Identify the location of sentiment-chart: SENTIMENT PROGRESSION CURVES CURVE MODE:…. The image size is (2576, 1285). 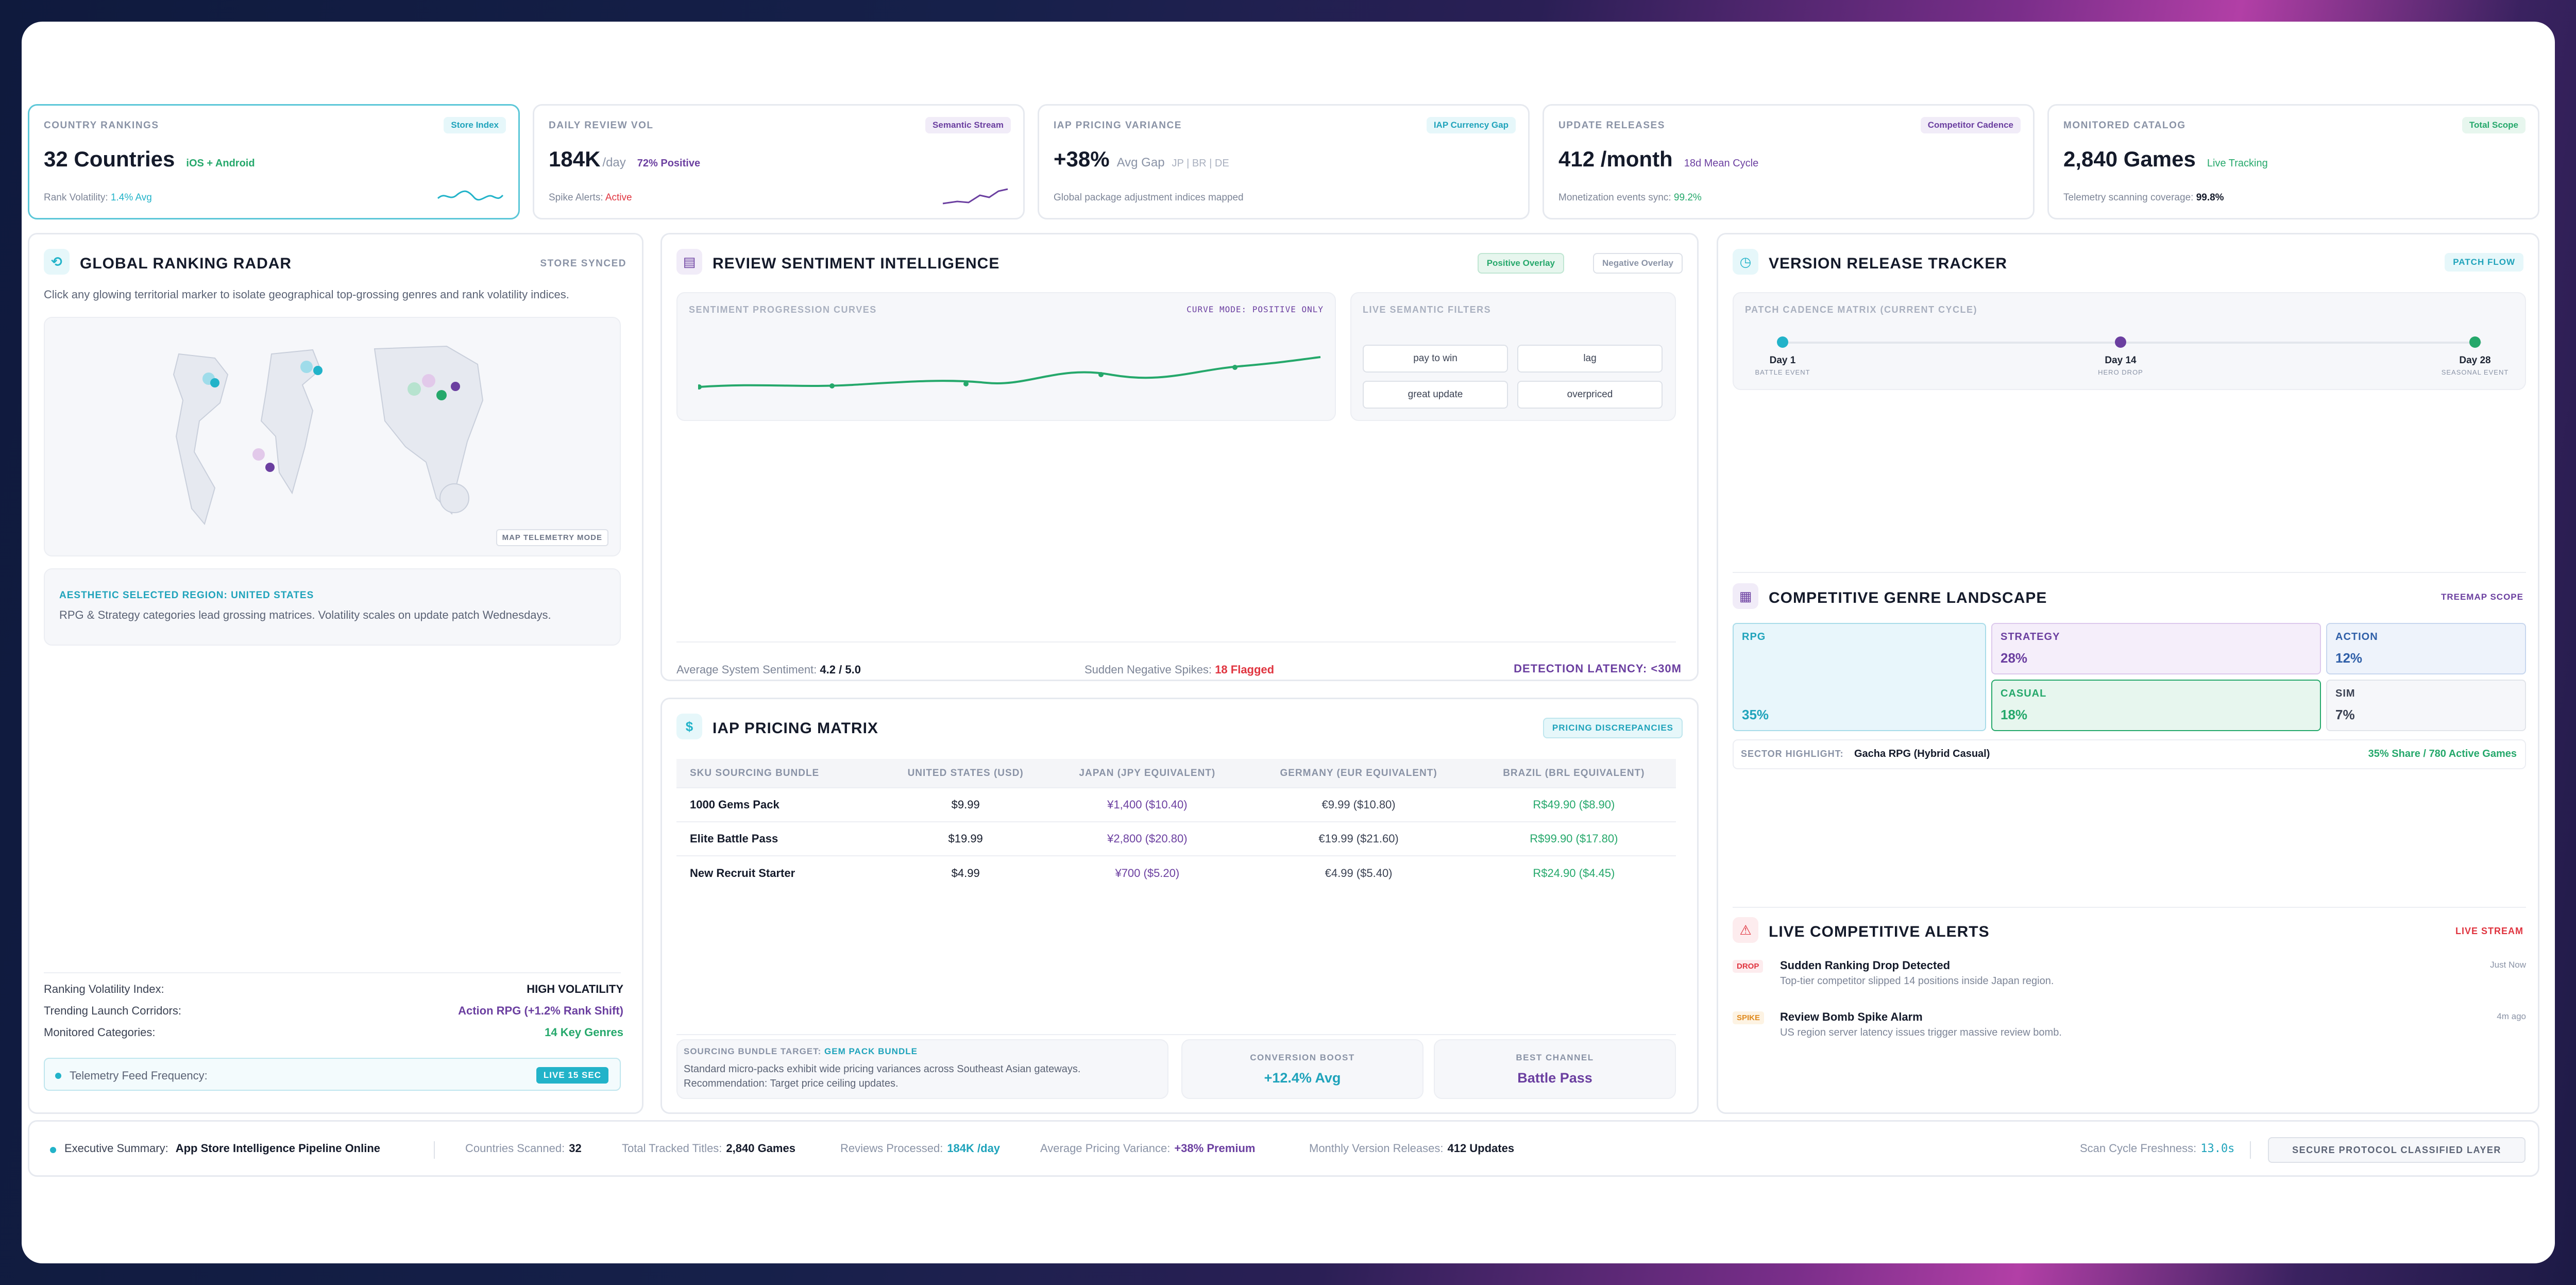
(1006, 356).